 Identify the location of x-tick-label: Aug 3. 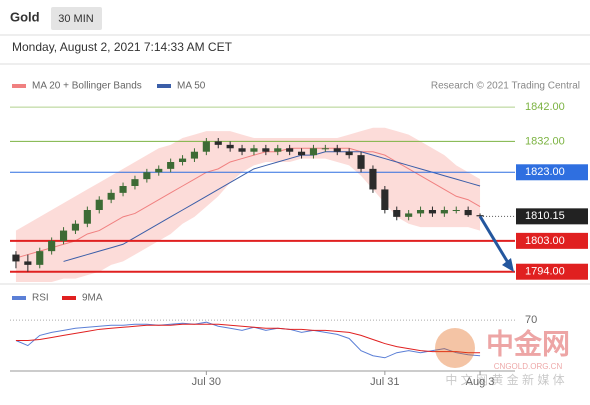
(480, 382).